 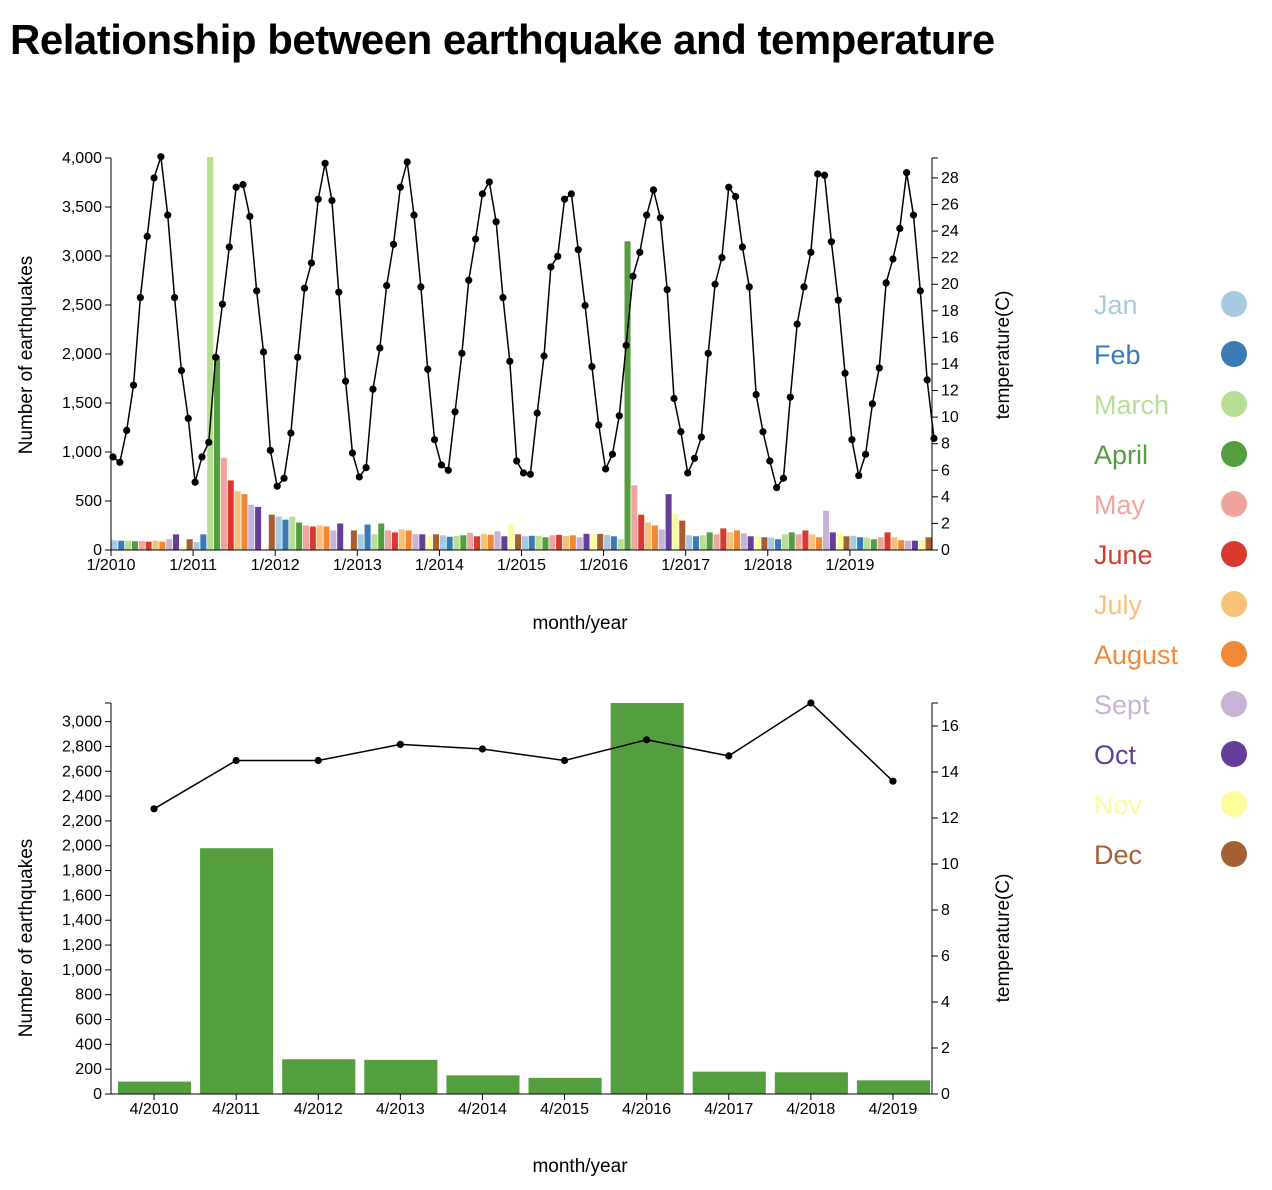 I want to click on legend-label: Sept, so click(x=1122, y=705).